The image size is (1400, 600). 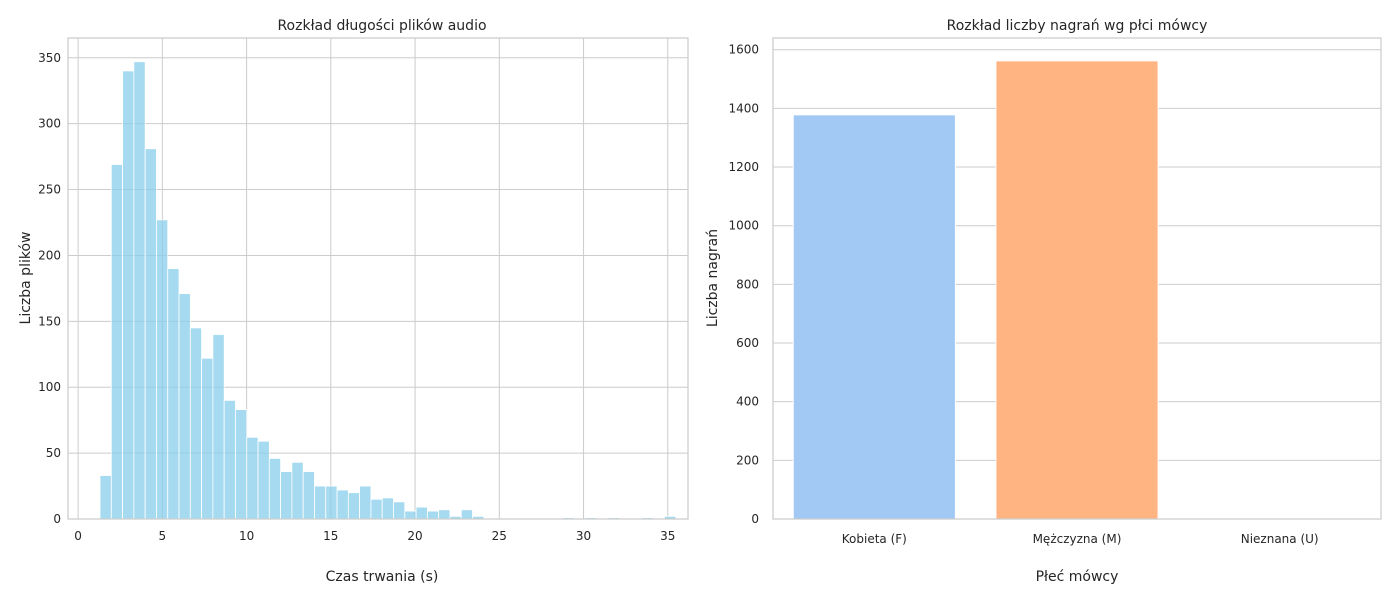 I want to click on histogram-y-label: Liczba plików, so click(x=26, y=278).